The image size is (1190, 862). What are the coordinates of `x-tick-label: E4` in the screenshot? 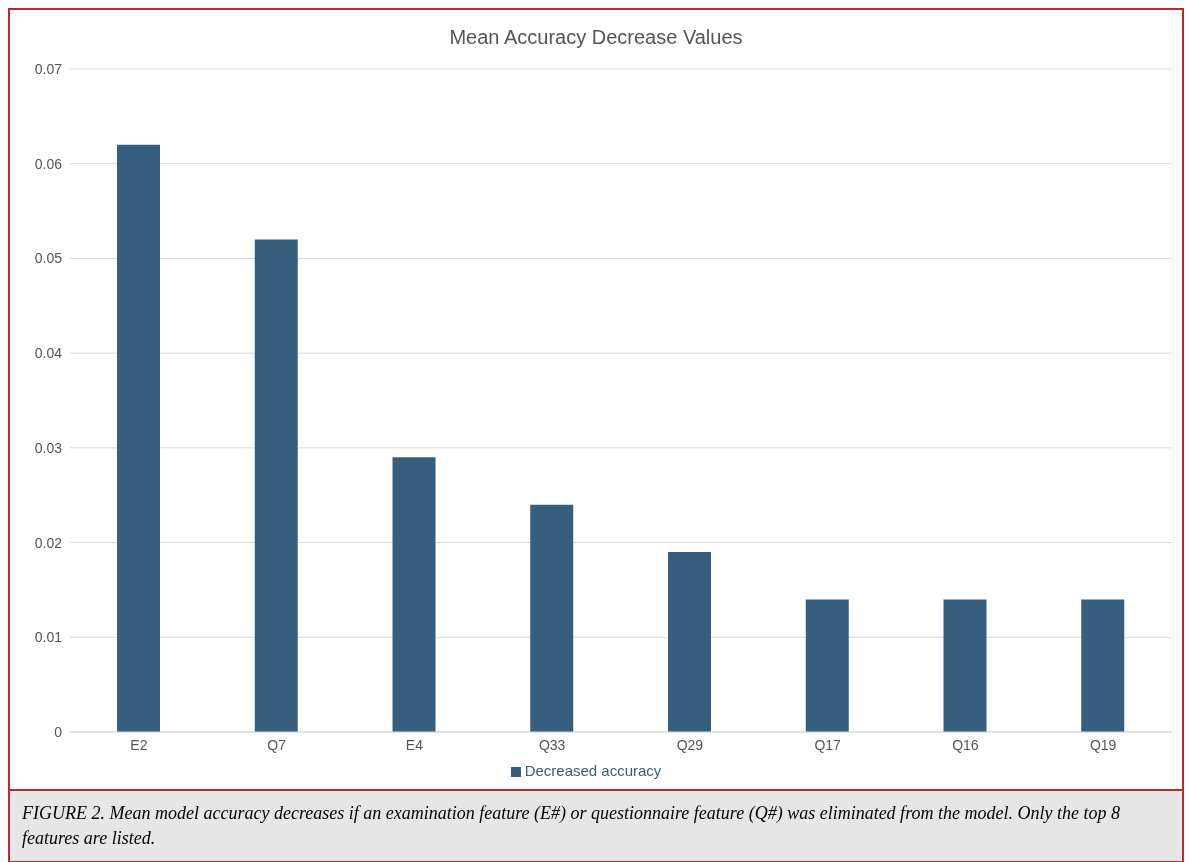 It's located at (414, 744).